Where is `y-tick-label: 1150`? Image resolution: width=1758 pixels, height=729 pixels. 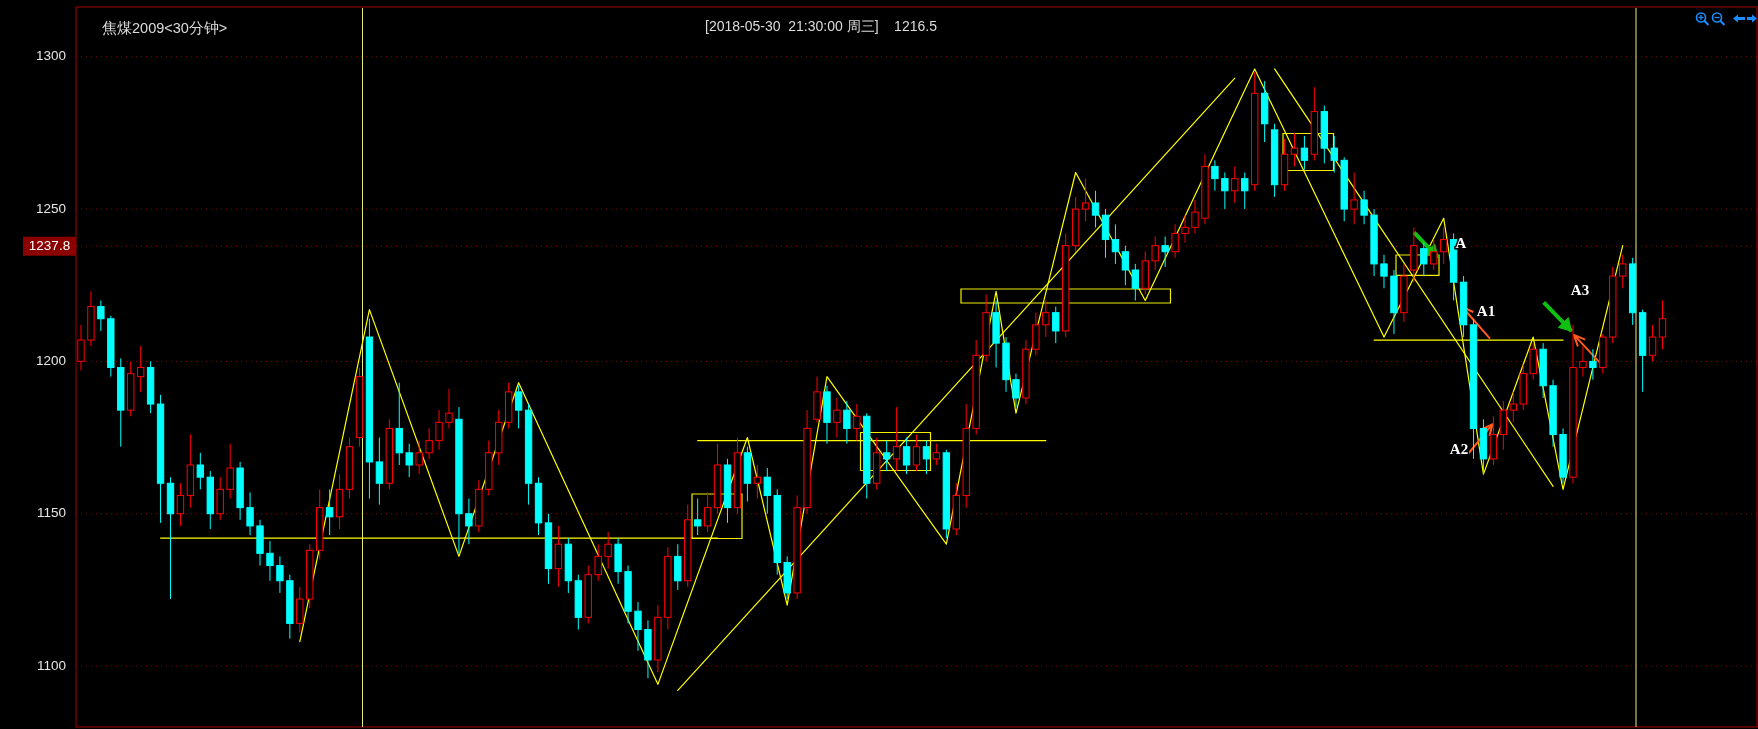
y-tick-label: 1150 is located at coordinates (51, 513).